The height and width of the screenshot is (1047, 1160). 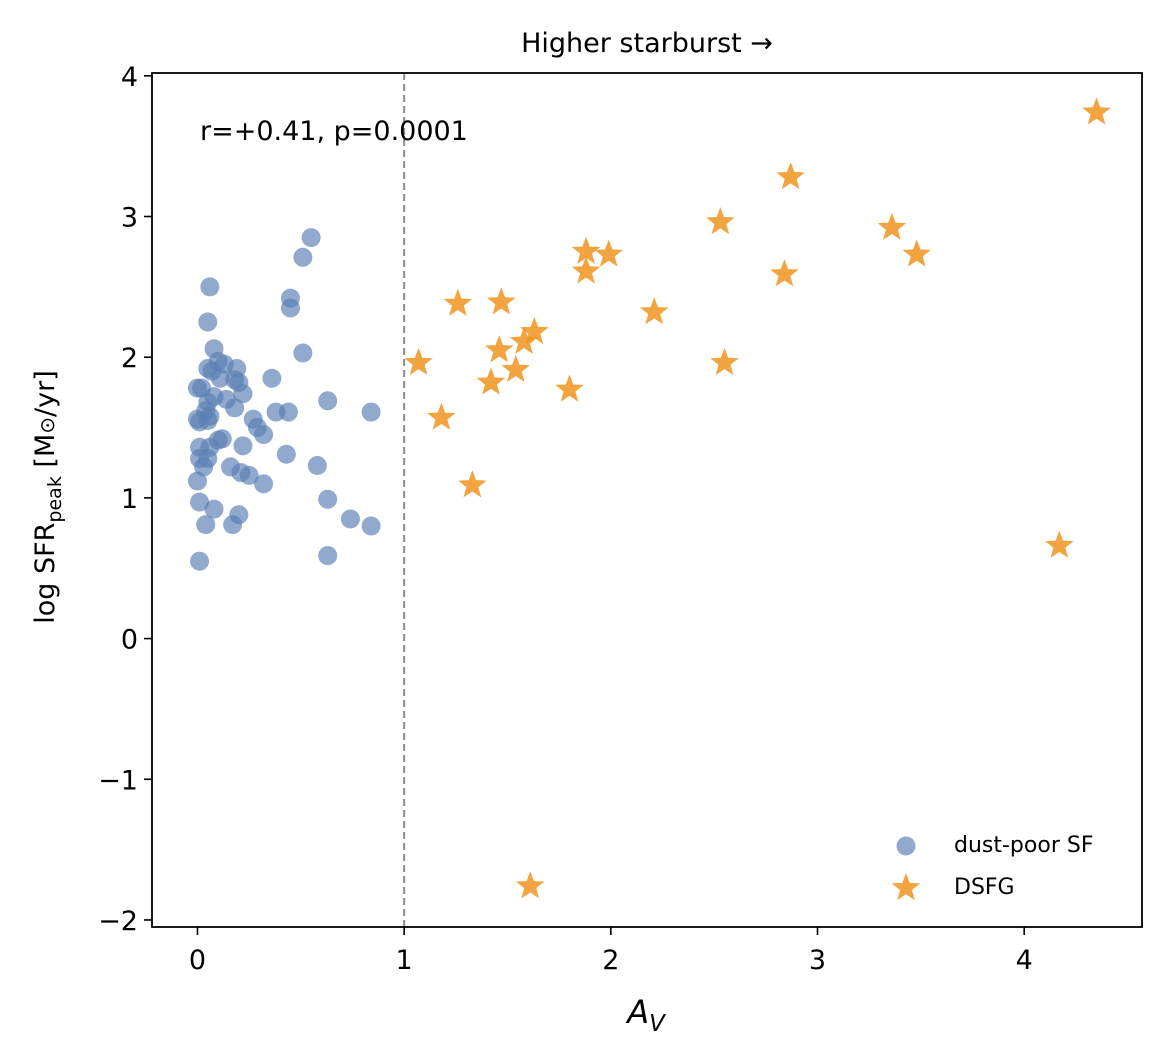 What do you see at coordinates (637, 1012) in the screenshot?
I see `x-axis-label-main: A` at bounding box center [637, 1012].